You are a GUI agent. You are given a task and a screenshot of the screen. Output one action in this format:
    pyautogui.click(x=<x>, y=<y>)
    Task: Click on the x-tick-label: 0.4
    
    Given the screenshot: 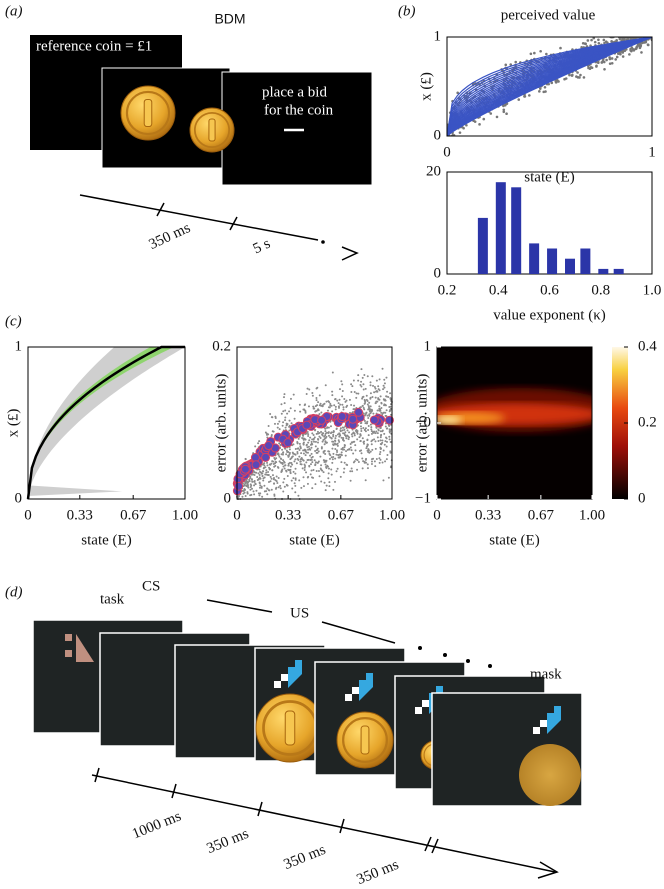 What is the action you would take?
    pyautogui.click(x=498, y=290)
    